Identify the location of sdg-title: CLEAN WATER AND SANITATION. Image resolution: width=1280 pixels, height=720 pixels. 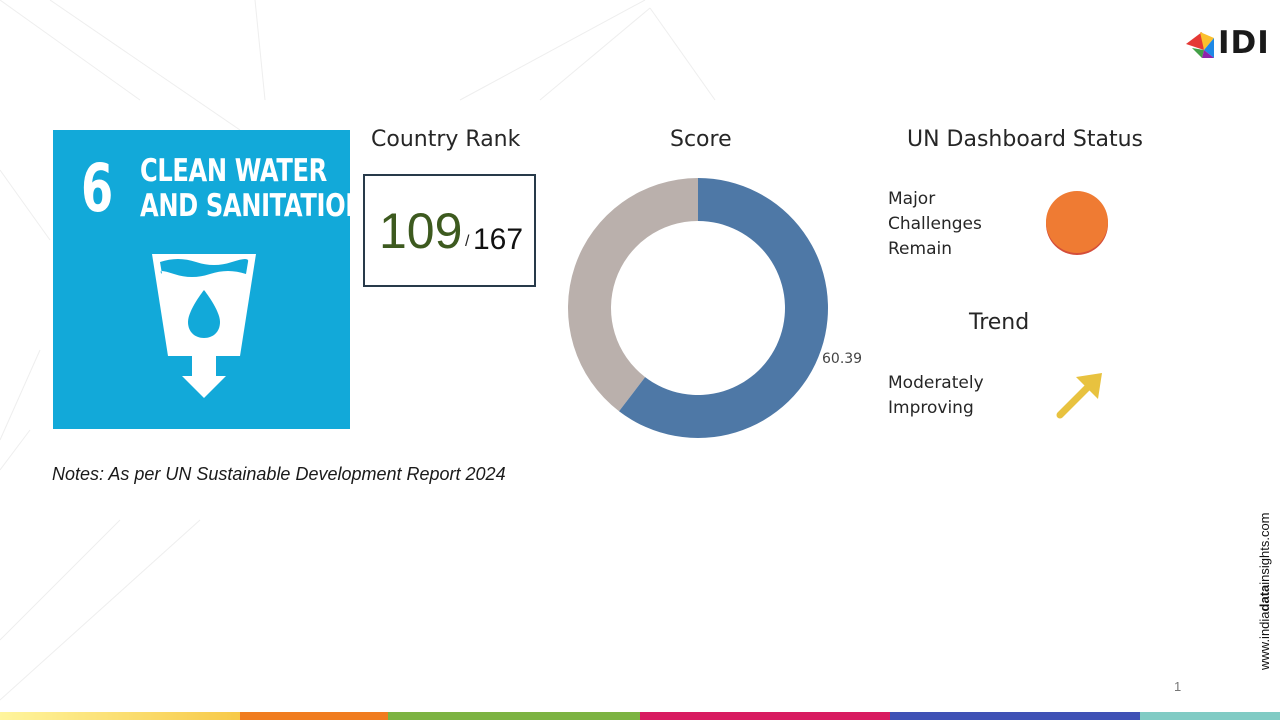
(252, 189).